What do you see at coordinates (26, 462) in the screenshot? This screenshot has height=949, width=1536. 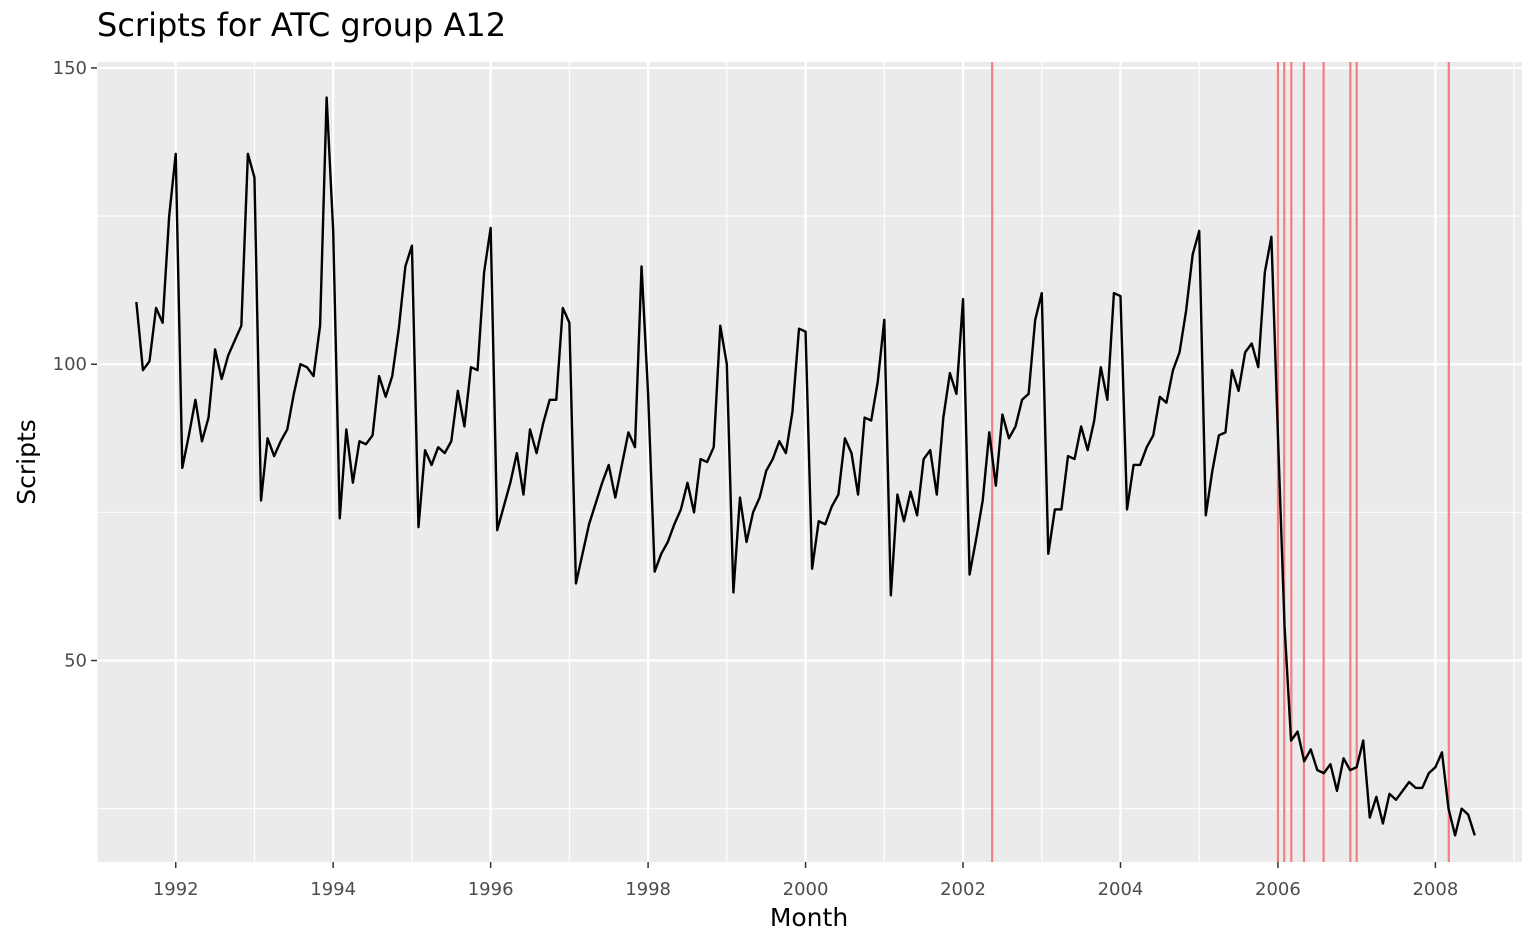 I see `y-axis-title: Scripts` at bounding box center [26, 462].